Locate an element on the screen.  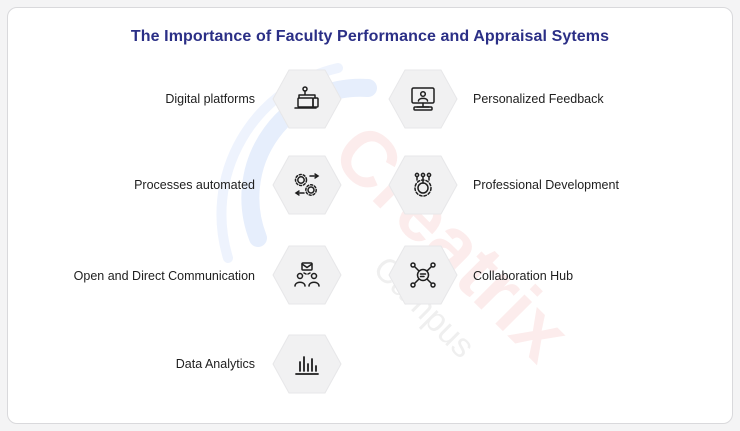
hex-digital-platforms is located at coordinates (307, 99).